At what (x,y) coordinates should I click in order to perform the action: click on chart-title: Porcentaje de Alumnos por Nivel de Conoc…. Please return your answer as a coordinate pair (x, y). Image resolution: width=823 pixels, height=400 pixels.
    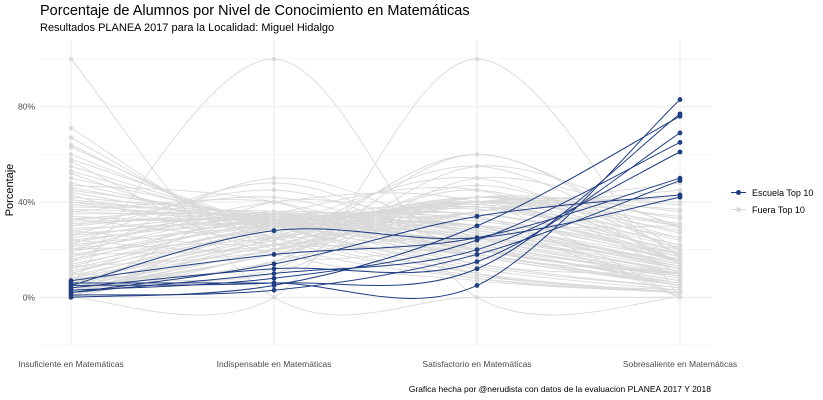
    Looking at the image, I should click on (255, 11).